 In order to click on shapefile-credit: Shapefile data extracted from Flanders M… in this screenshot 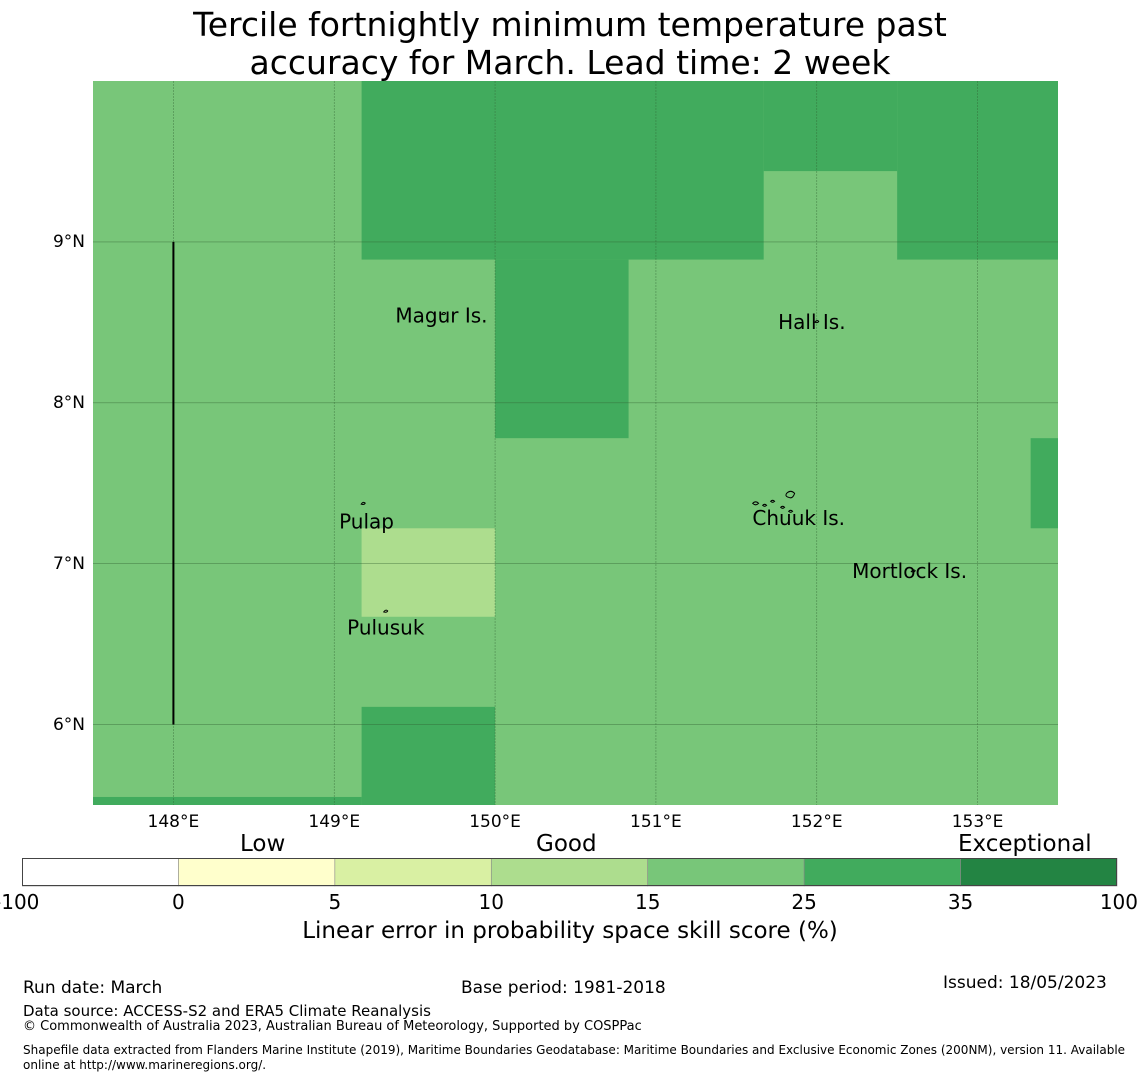, I will do `click(574, 1057)`.